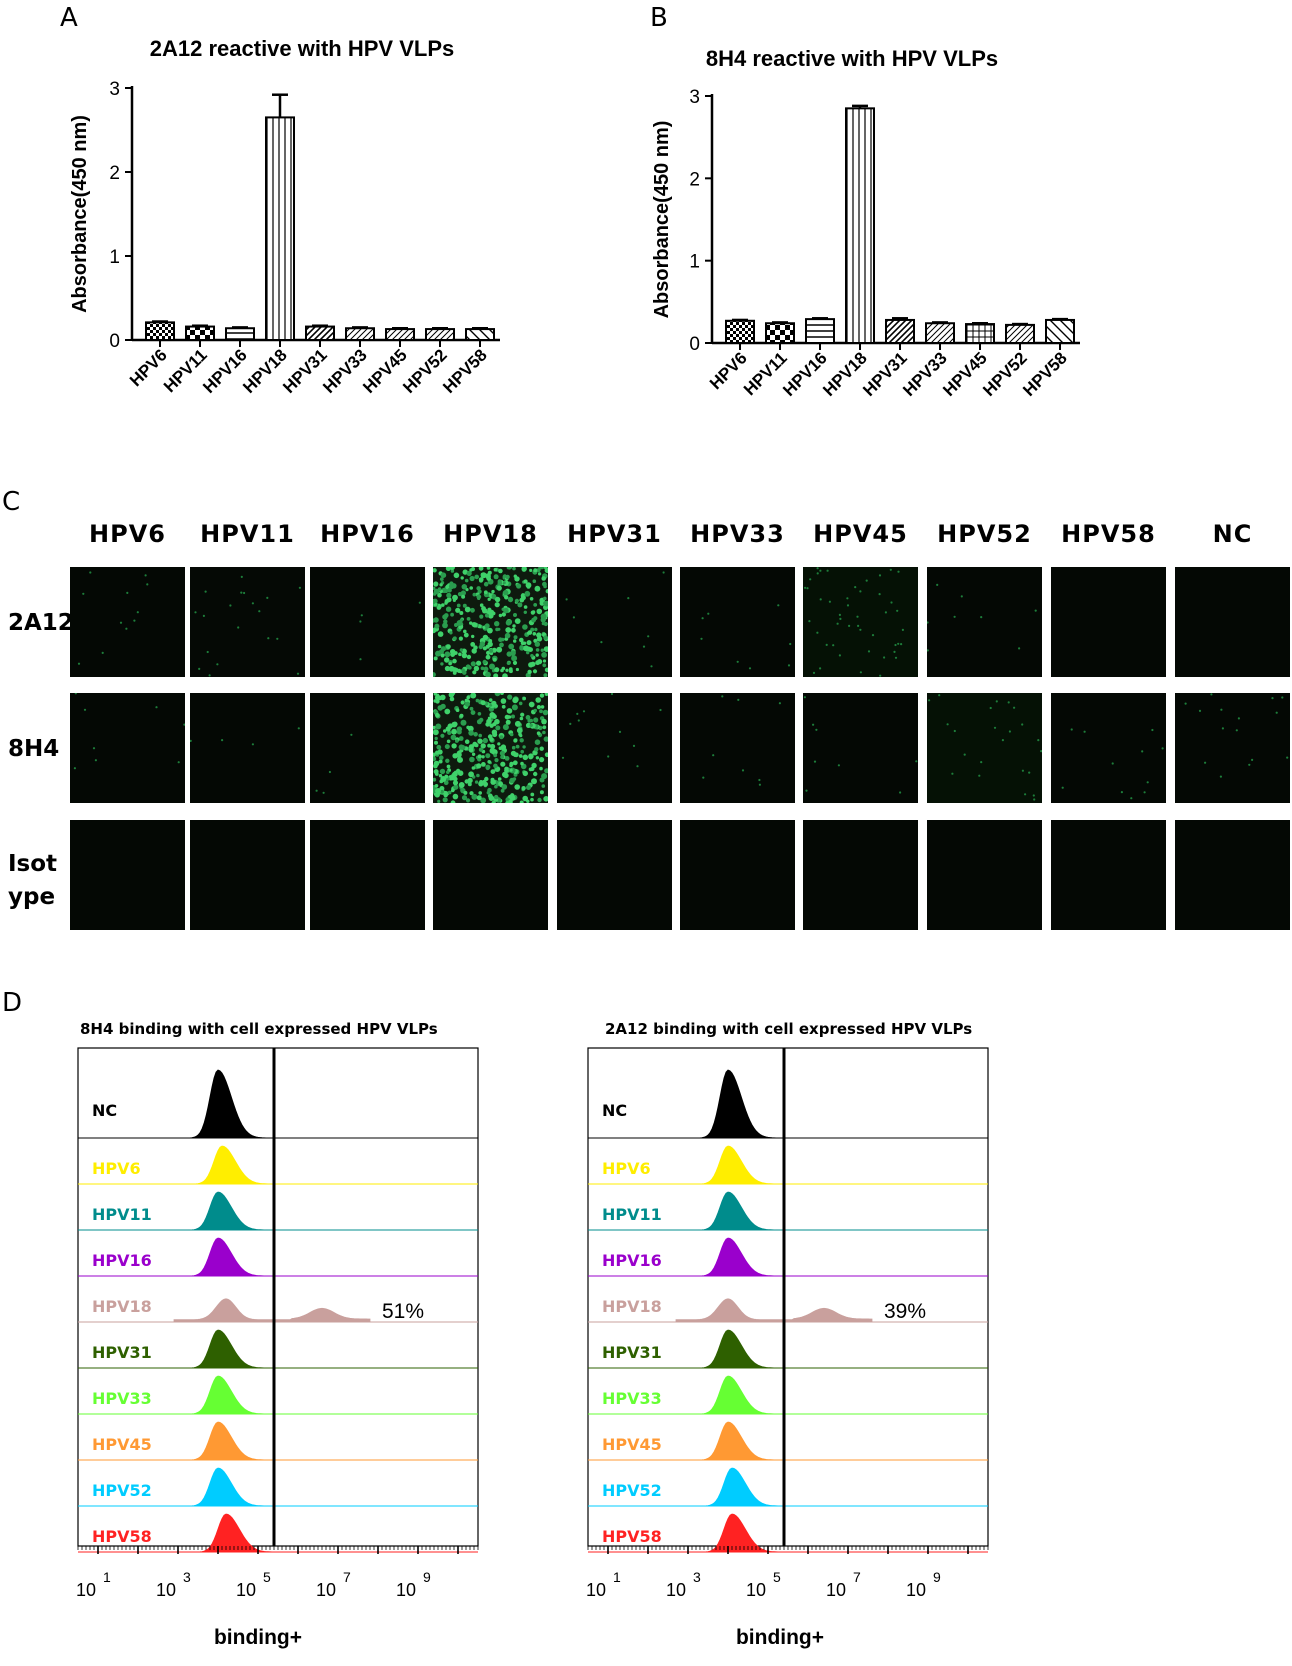 The image size is (1292, 1666). I want to click on x-tick-label: HPV52, so click(425, 371).